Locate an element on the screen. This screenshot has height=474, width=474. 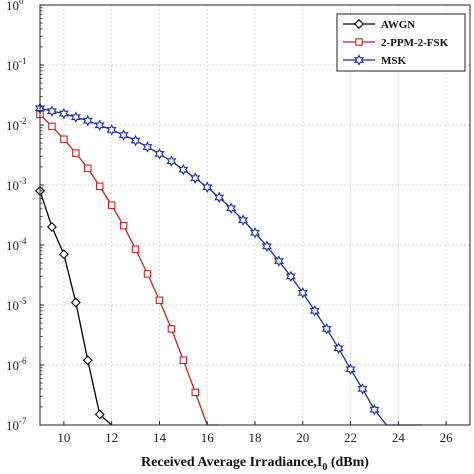
y-tick-label: 10⁻⁴ is located at coordinates (16, 244).